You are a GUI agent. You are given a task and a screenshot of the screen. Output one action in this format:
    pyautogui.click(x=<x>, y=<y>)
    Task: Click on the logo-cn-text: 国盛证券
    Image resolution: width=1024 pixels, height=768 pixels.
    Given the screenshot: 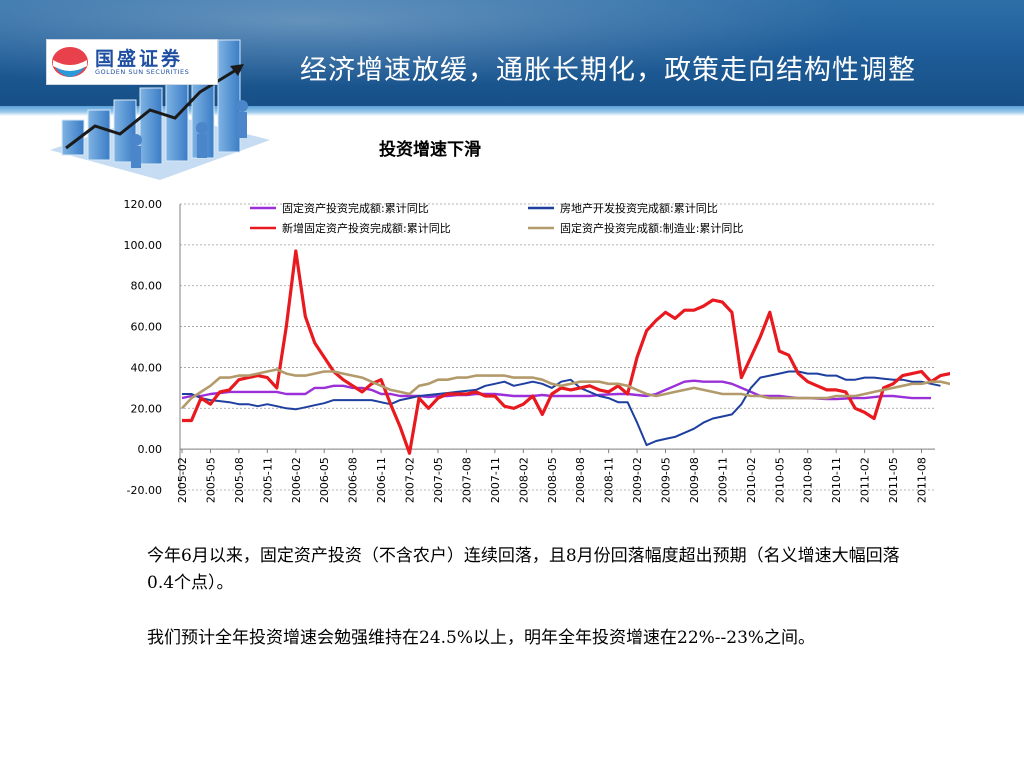 What is the action you would take?
    pyautogui.click(x=139, y=59)
    